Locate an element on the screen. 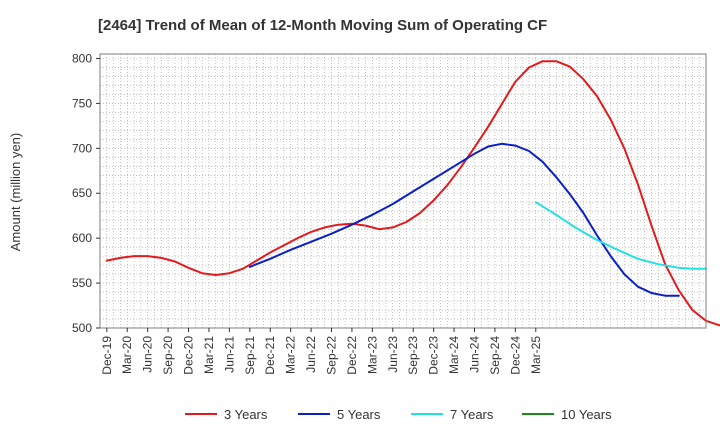  x-tick-label: Dec-24 is located at coordinates (515, 355).